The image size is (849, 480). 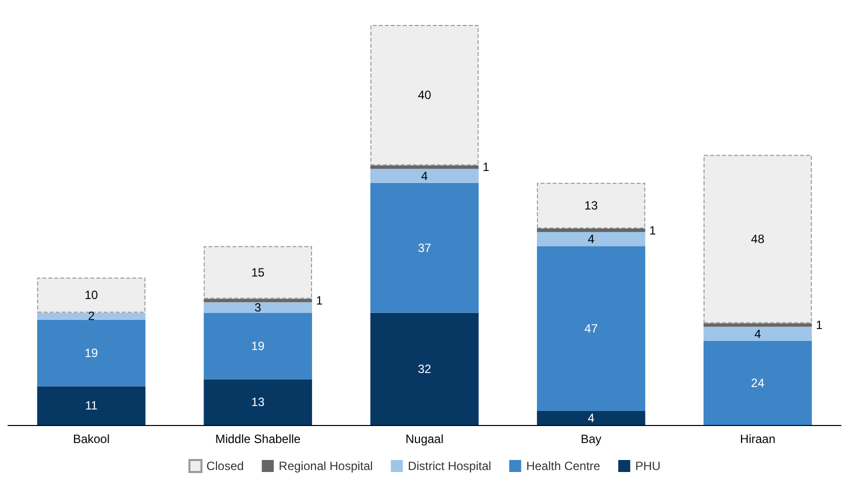 What do you see at coordinates (91, 439) in the screenshot?
I see `x-tick-label: Bakool` at bounding box center [91, 439].